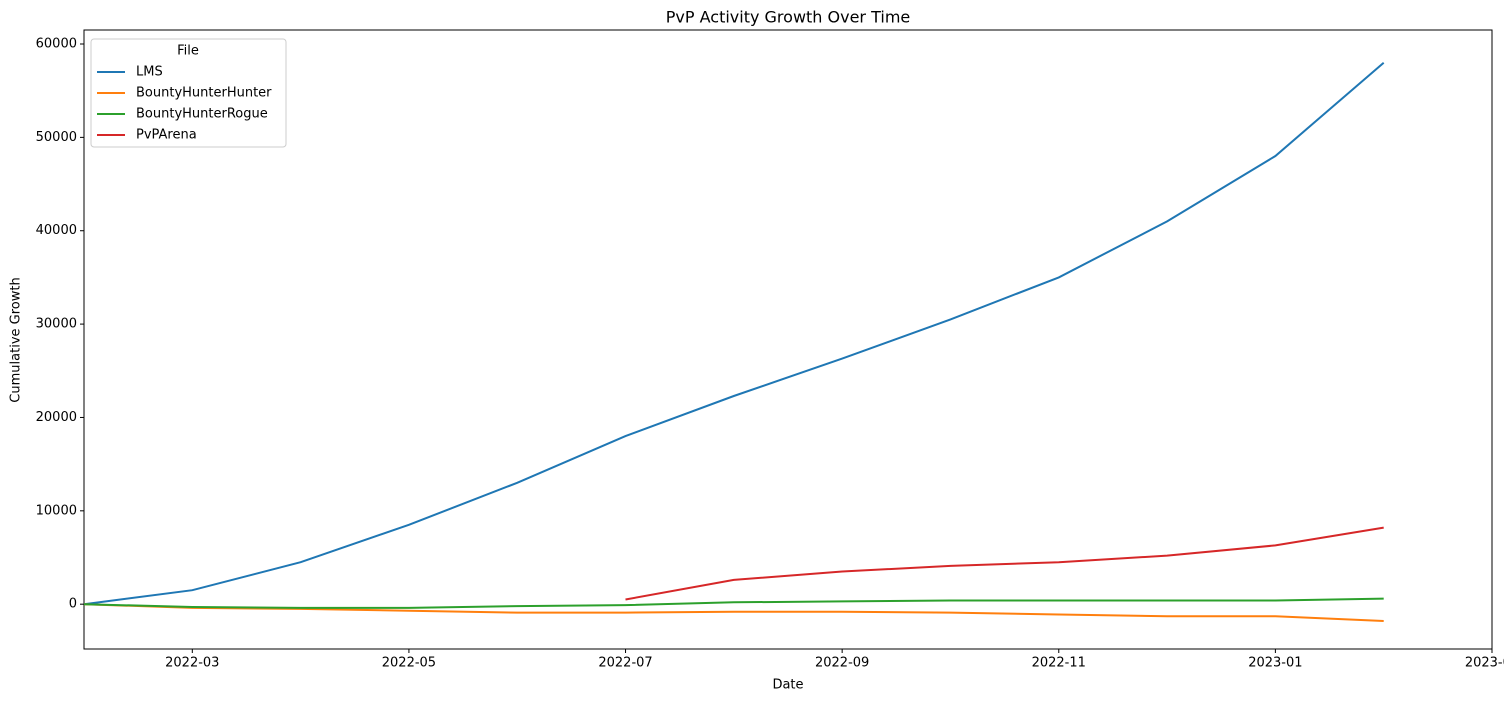 The width and height of the screenshot is (1504, 701). What do you see at coordinates (192, 663) in the screenshot?
I see `x-tick-label: 2022-03` at bounding box center [192, 663].